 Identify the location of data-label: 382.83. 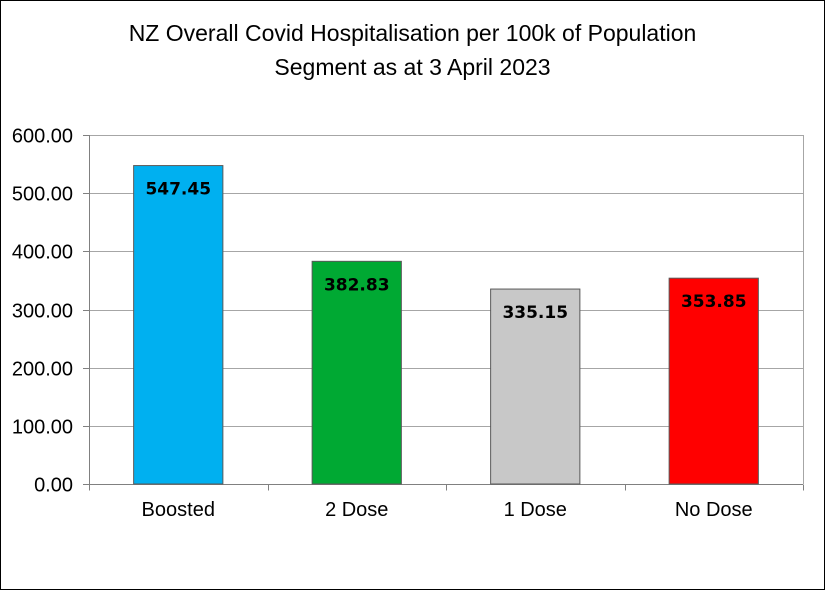
(357, 285).